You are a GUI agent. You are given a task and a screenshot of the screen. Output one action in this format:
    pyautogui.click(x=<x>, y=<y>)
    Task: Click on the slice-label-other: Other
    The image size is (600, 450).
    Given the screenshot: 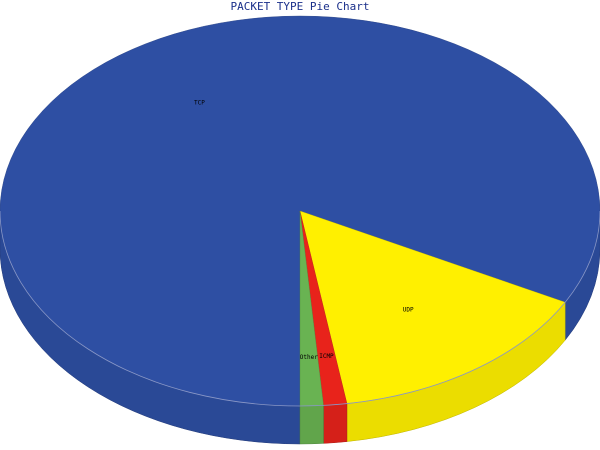 What is the action you would take?
    pyautogui.click(x=309, y=357)
    